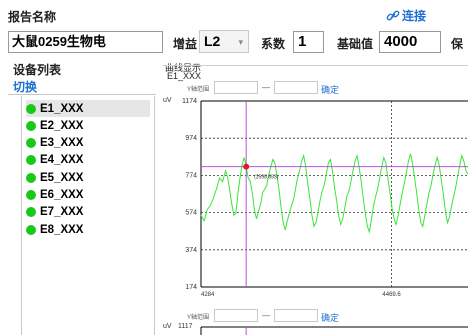  I want to click on y-tick-label: 574, so click(191, 213).